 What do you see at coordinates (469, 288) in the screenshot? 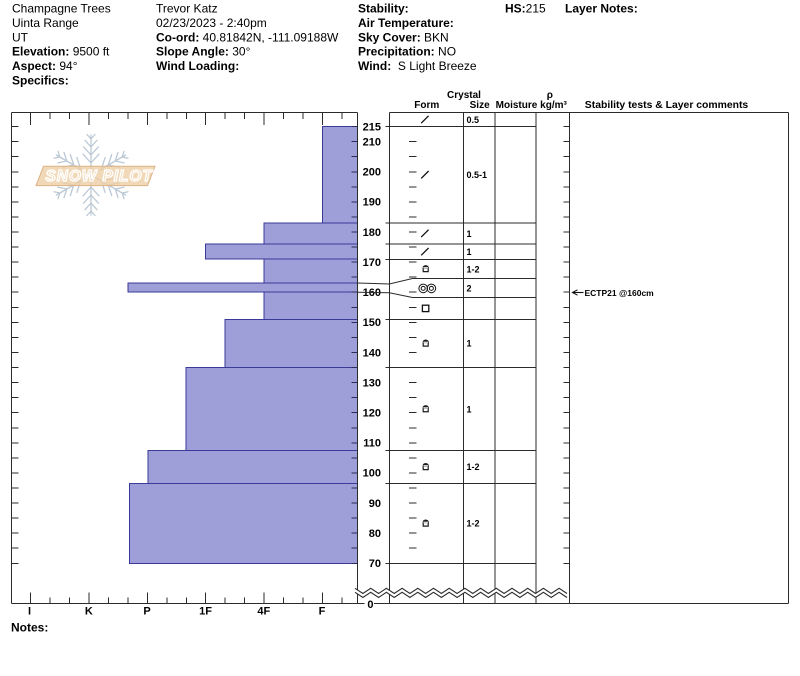
I see `svg-text: 2` at bounding box center [469, 288].